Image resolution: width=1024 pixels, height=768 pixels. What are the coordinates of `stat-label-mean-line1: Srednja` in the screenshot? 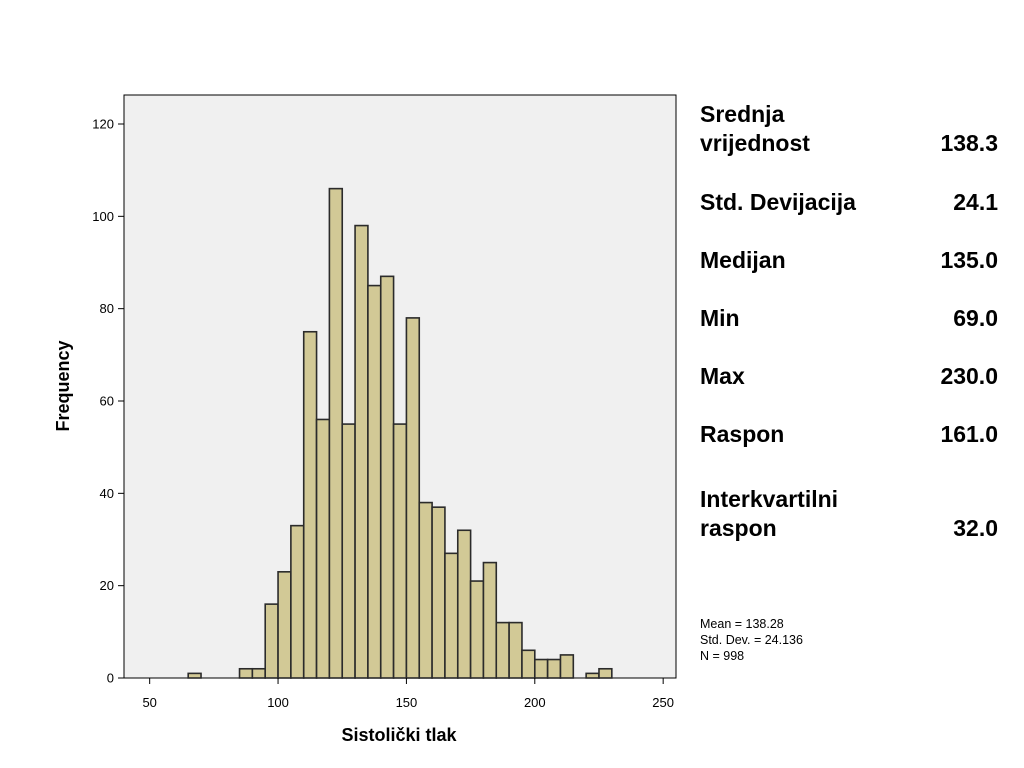 It's located at (742, 114).